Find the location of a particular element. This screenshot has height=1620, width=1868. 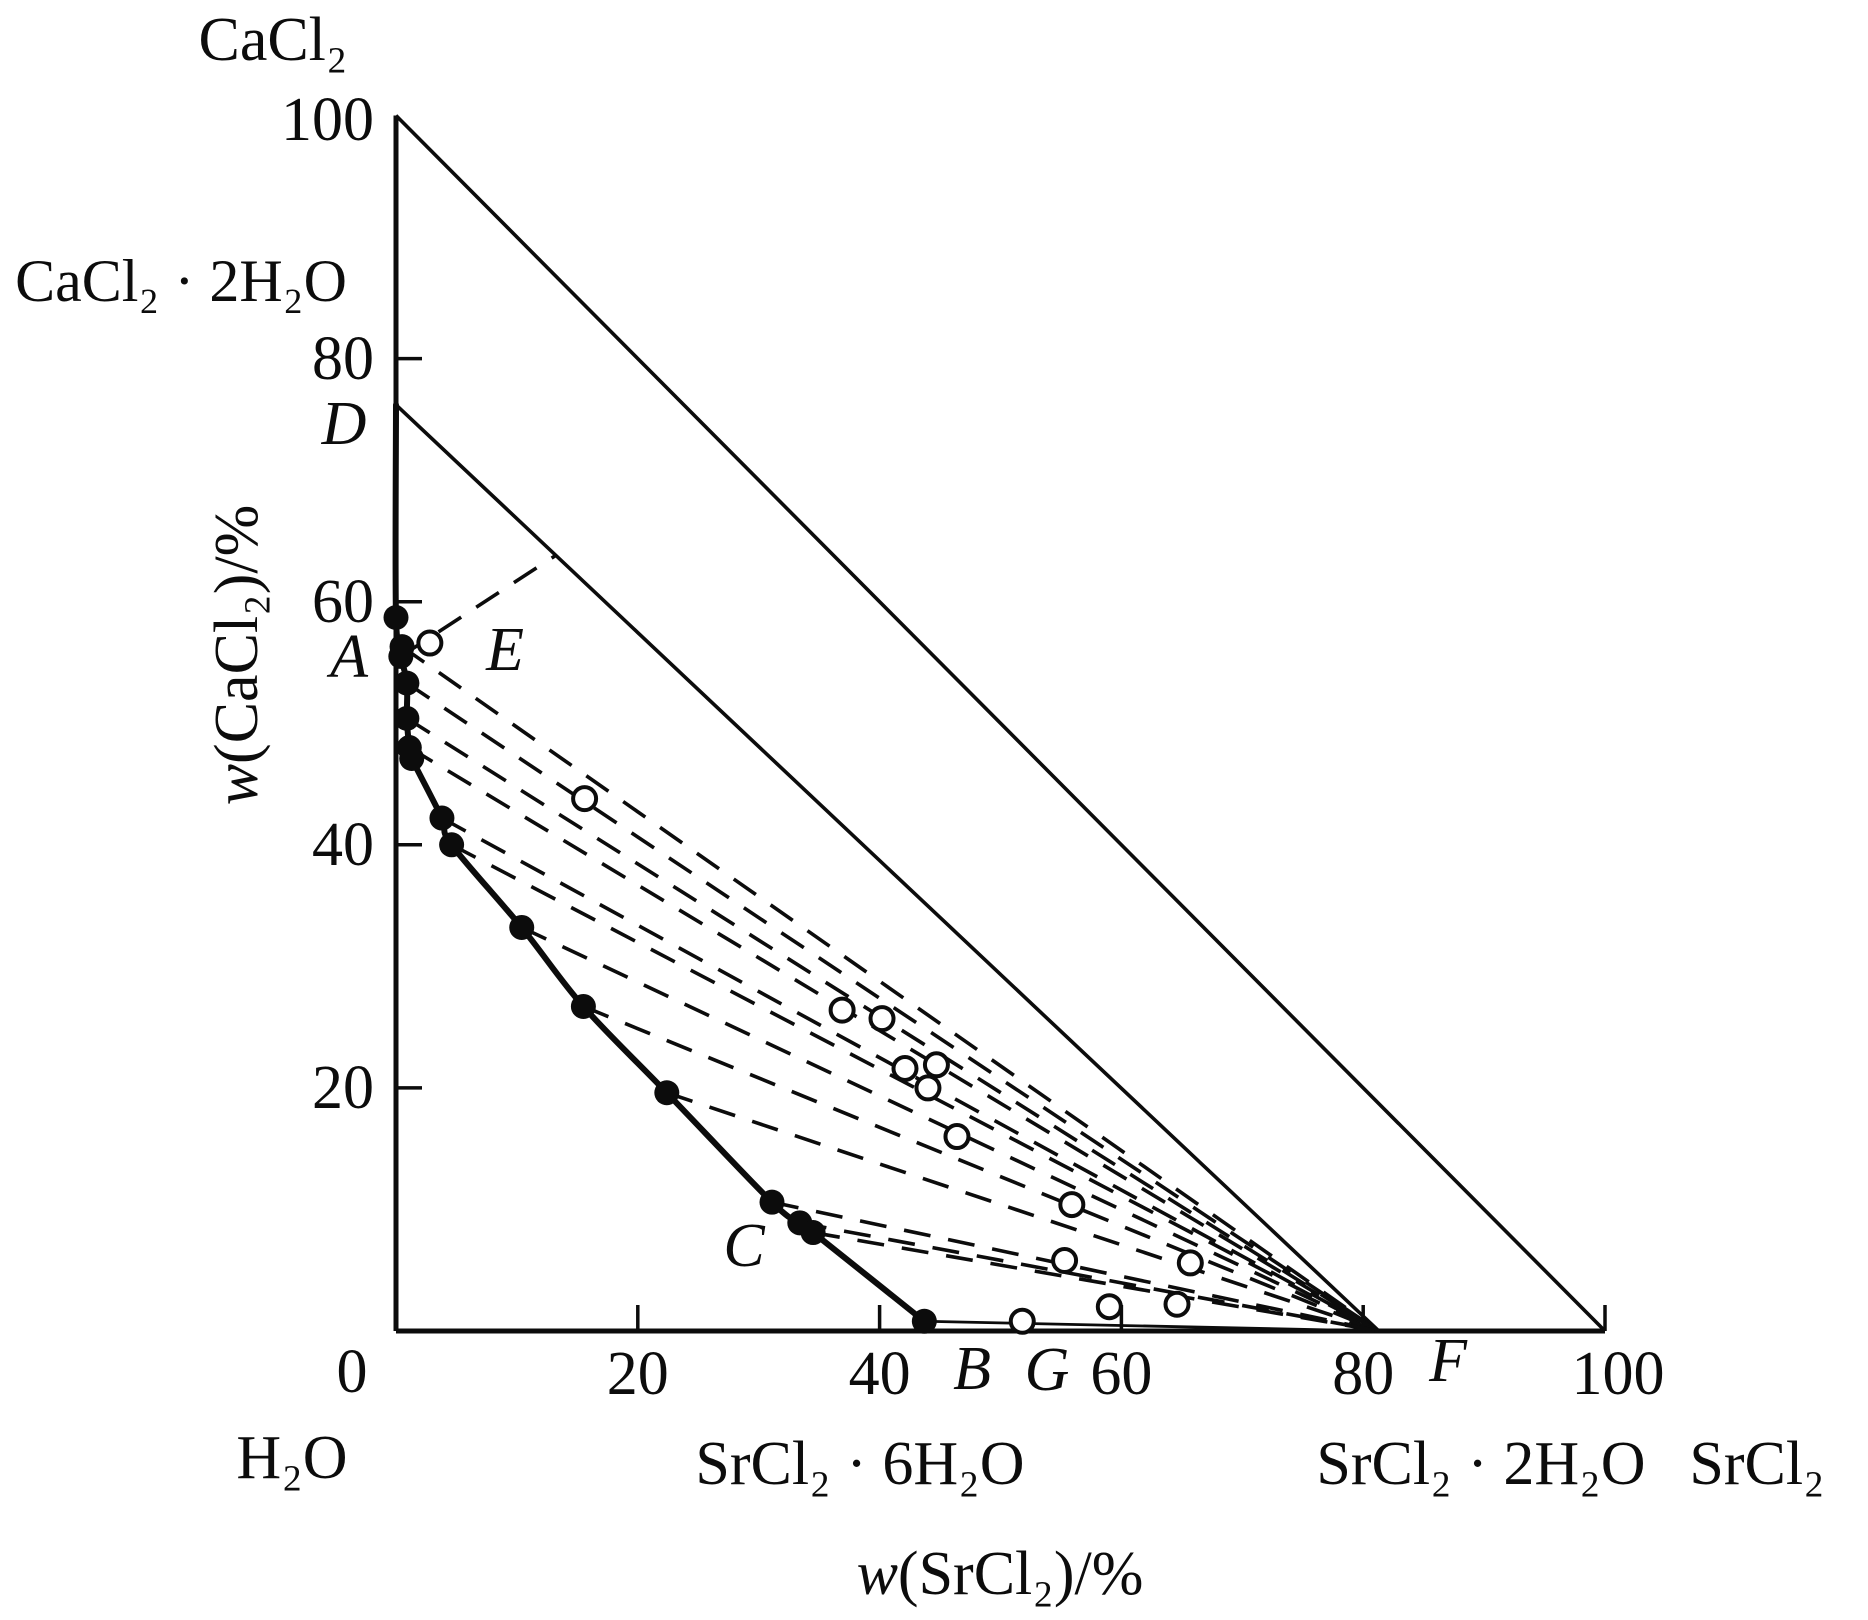

point-label-D: D is located at coordinates (344, 424).